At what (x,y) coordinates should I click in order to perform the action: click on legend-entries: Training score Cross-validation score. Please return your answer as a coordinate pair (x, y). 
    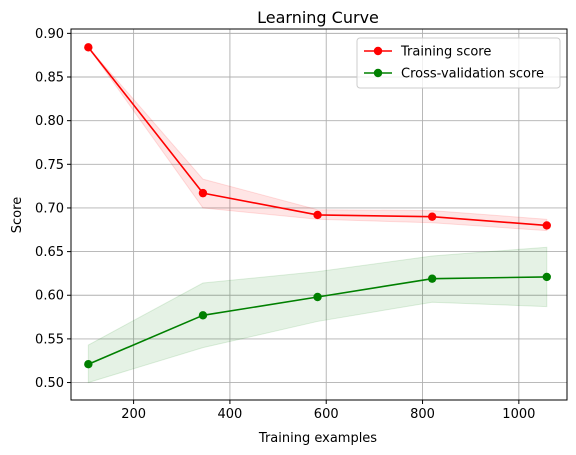
    Looking at the image, I should click on (454, 63).